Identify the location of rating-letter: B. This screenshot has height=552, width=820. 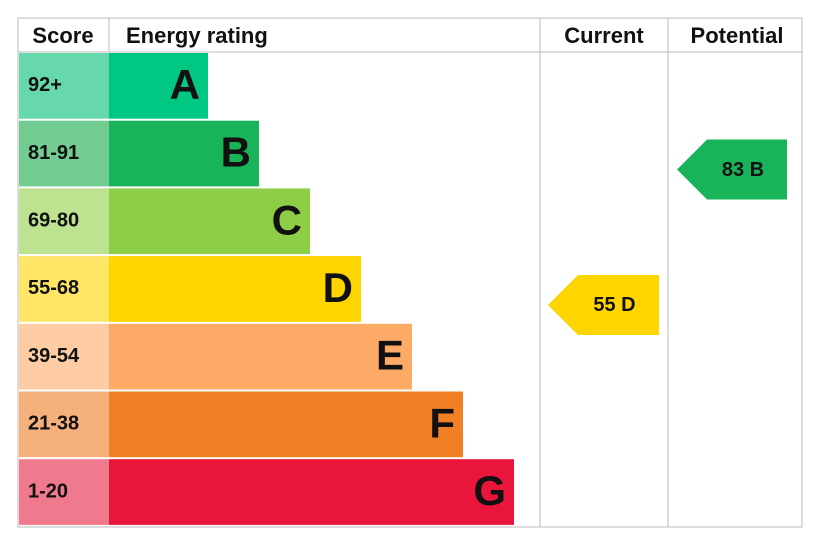
(236, 152).